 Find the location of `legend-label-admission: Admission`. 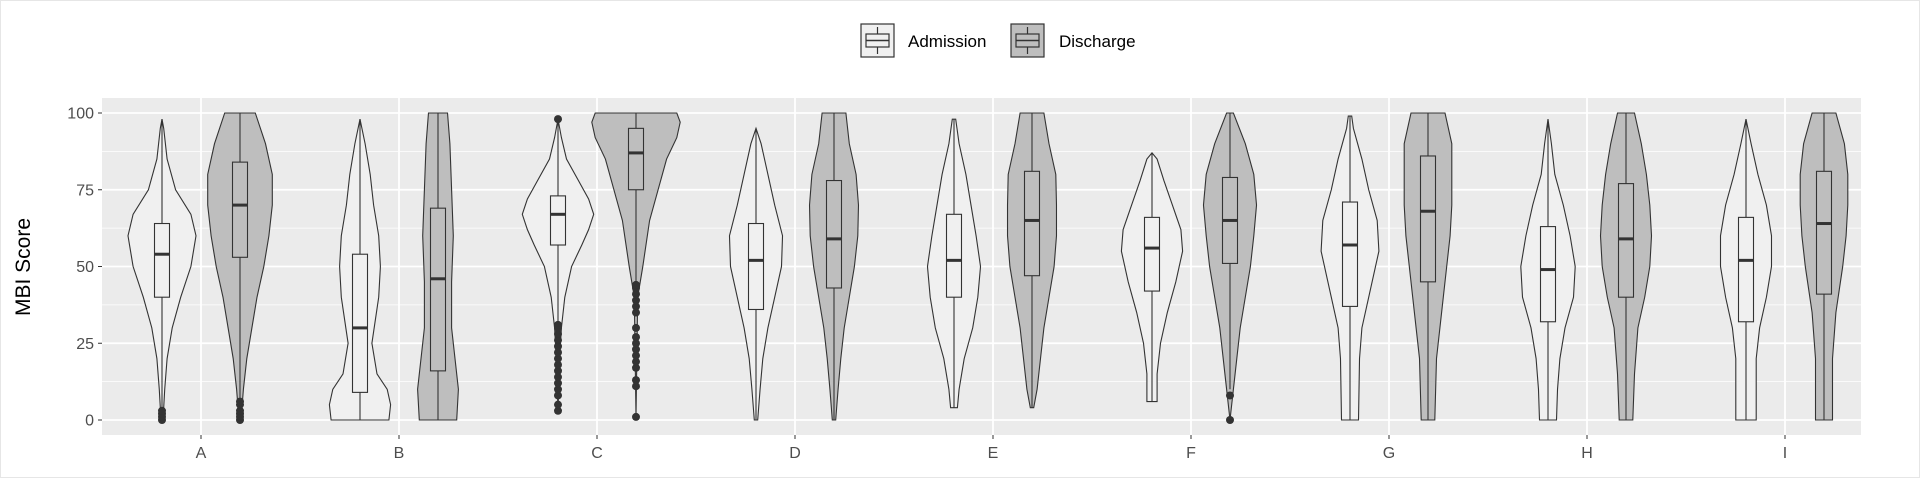

legend-label-admission: Admission is located at coordinates (947, 41).